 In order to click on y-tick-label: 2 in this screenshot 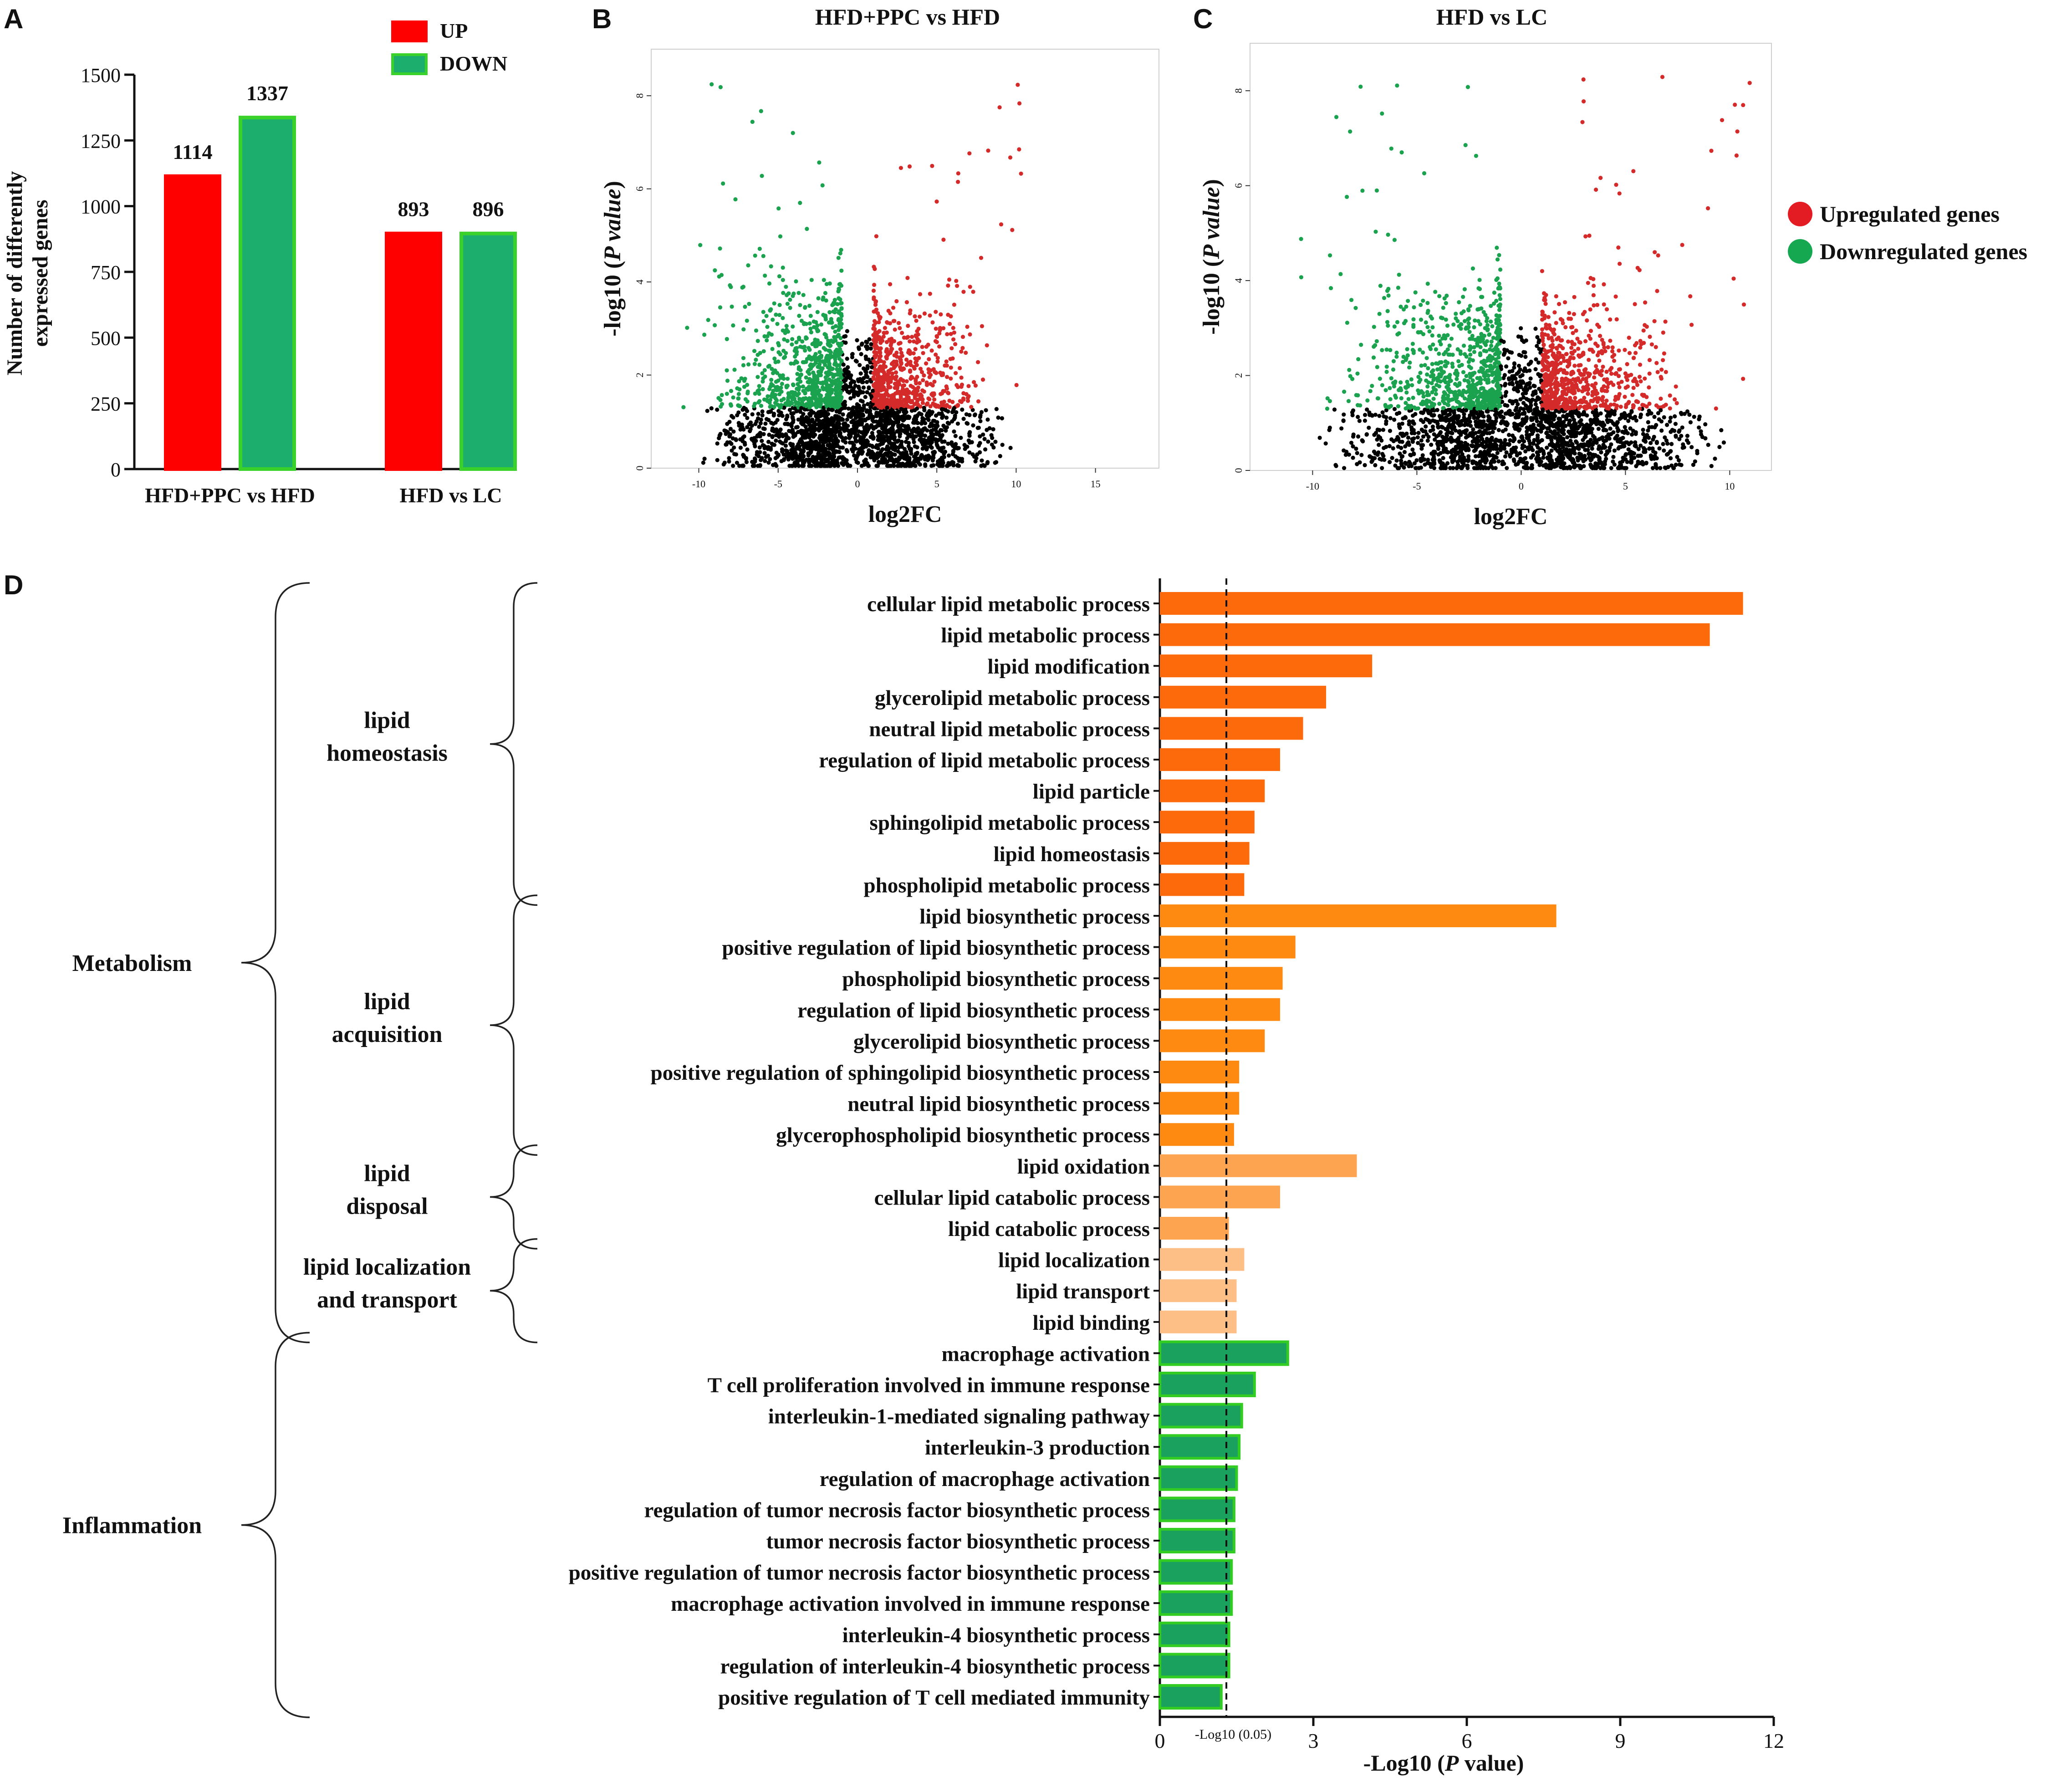, I will do `click(1238, 375)`.